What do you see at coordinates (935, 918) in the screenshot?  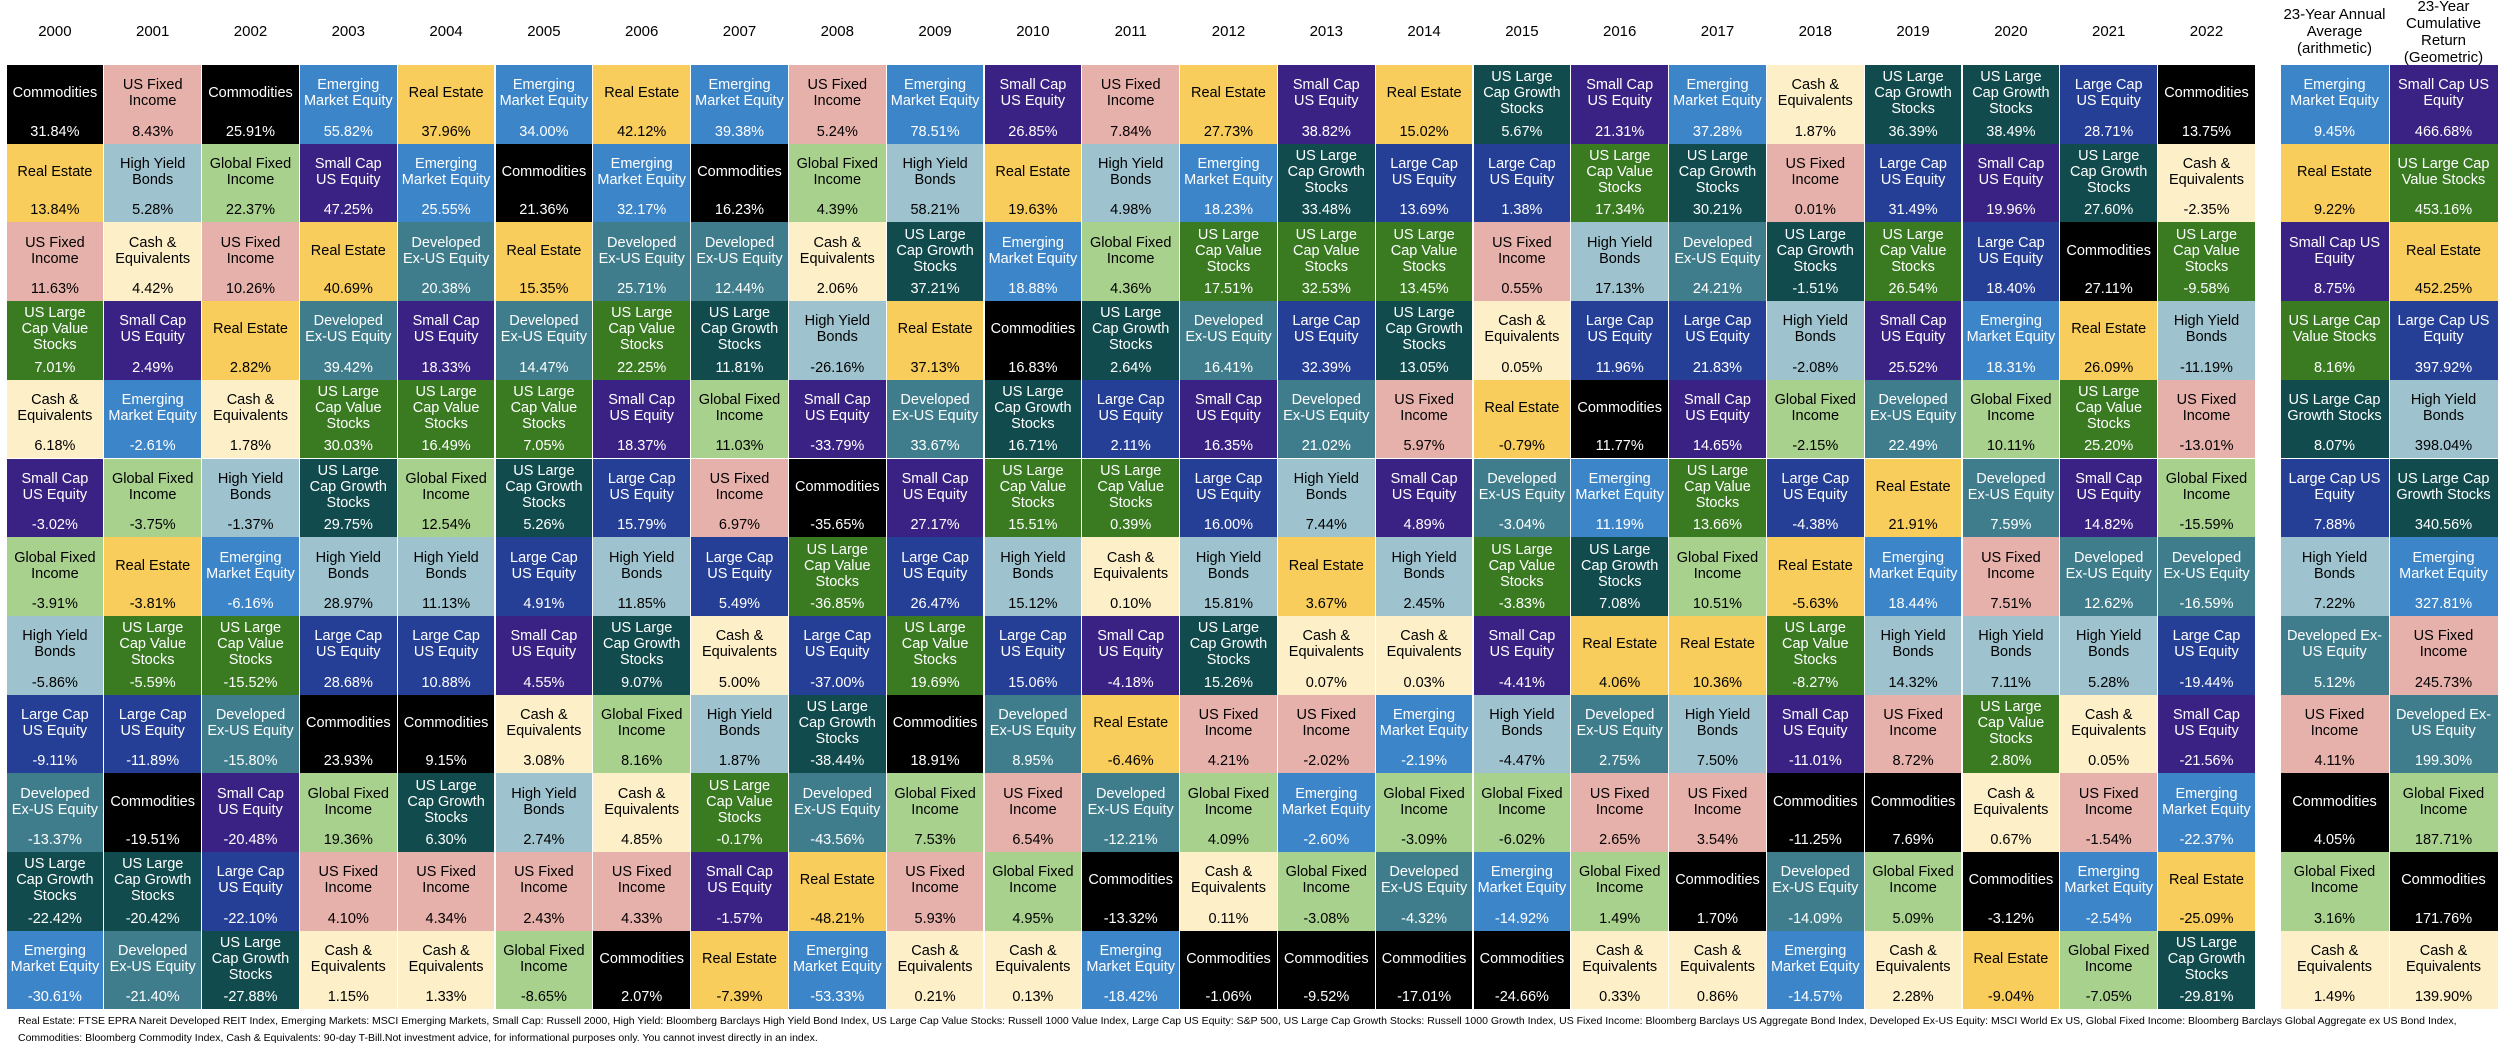 I see `asset-return: 5.93%` at bounding box center [935, 918].